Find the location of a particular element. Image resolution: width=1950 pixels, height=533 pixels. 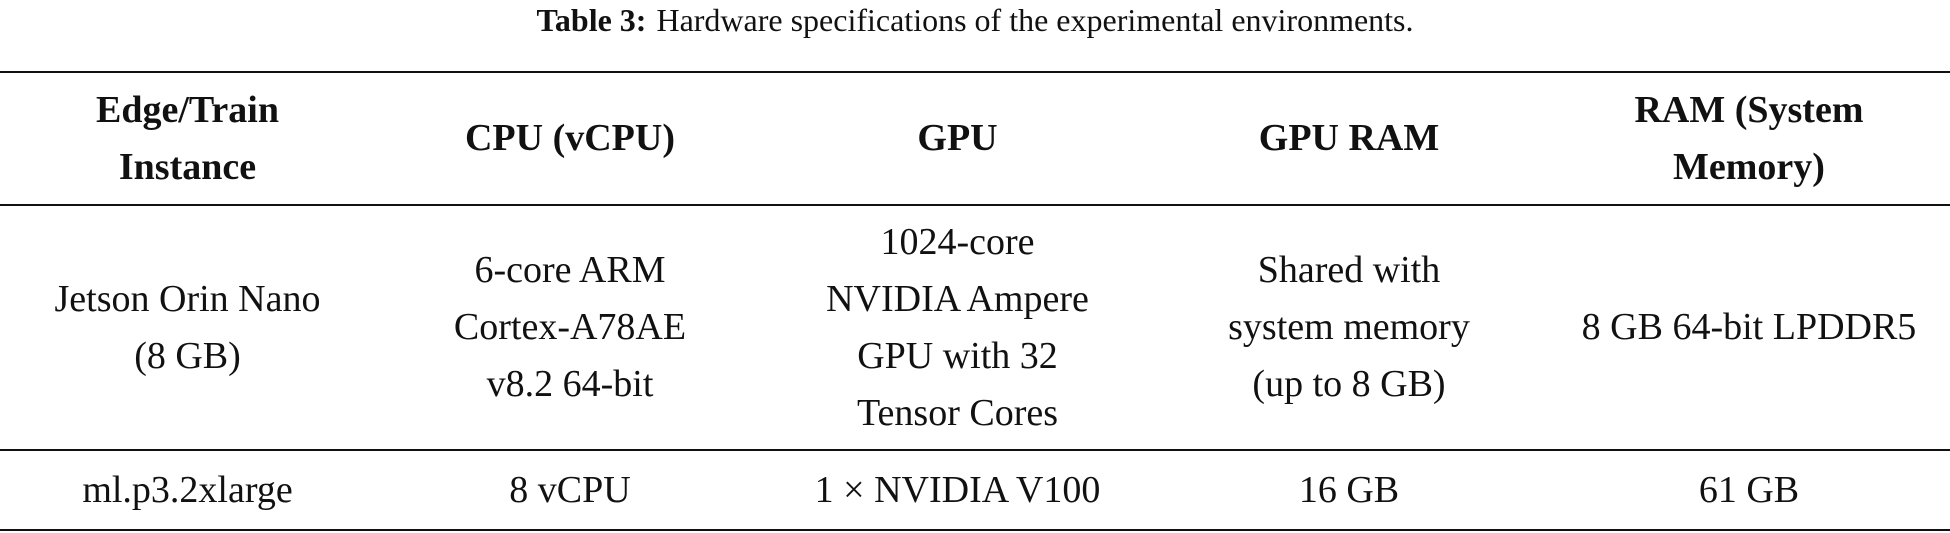

table-cell: ml.p3.2xlarge is located at coordinates (187, 490).